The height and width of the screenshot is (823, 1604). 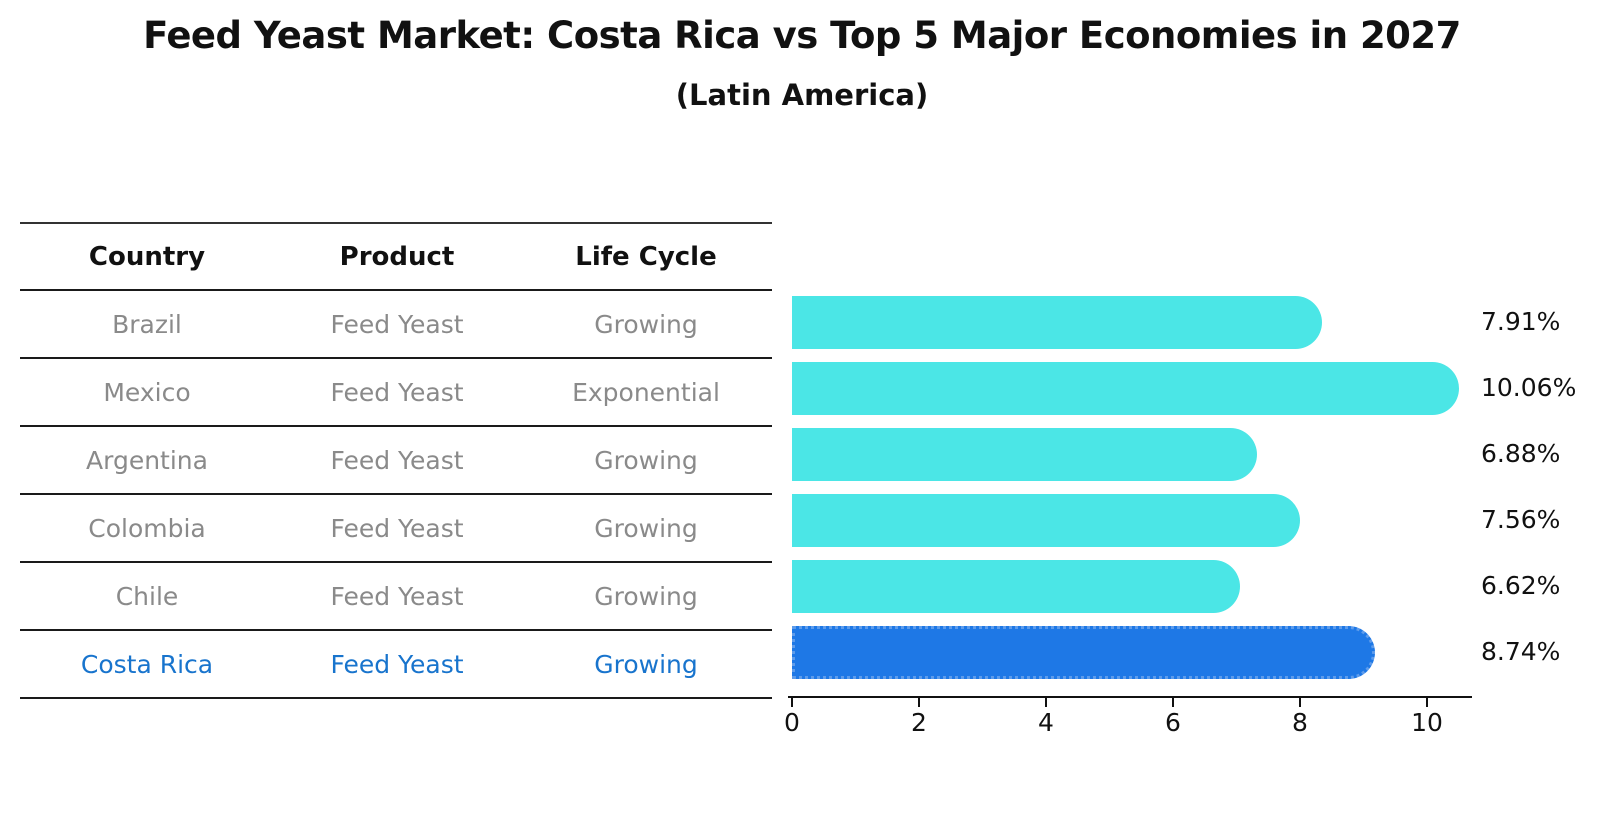 What do you see at coordinates (1521, 321) in the screenshot?
I see `value-label-brazil: 7.91%` at bounding box center [1521, 321].